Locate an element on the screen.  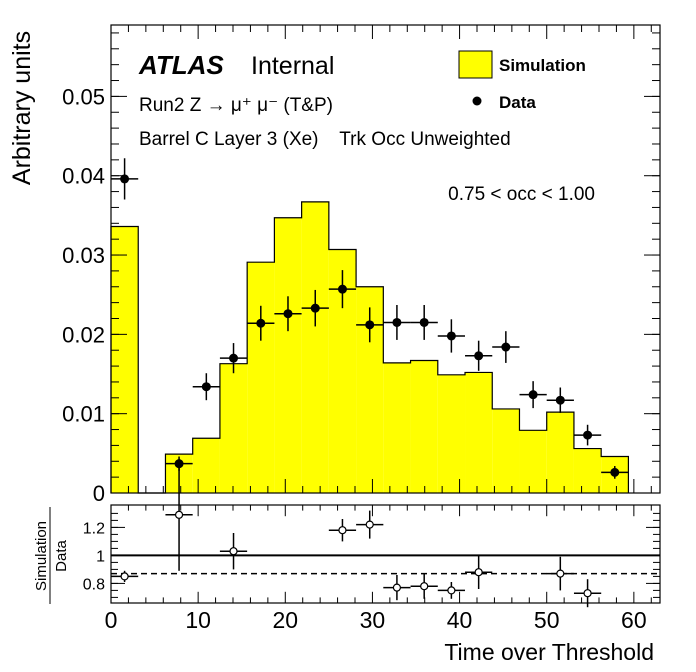
ratio-y-label-denominator: Data is located at coordinates (61, 556).